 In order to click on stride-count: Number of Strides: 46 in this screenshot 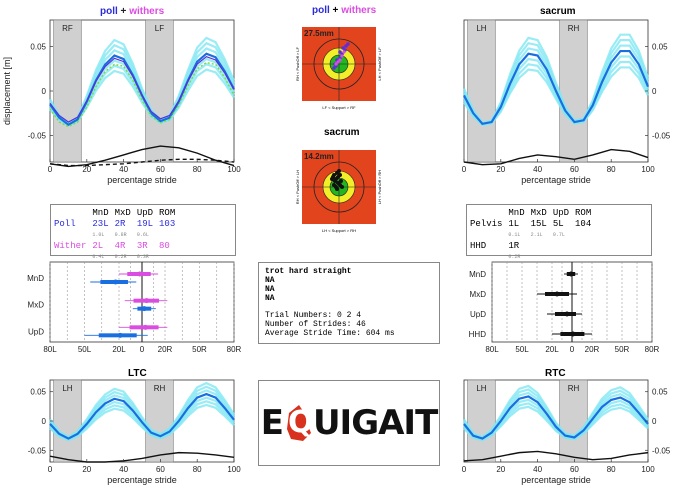, I will do `click(315, 324)`.